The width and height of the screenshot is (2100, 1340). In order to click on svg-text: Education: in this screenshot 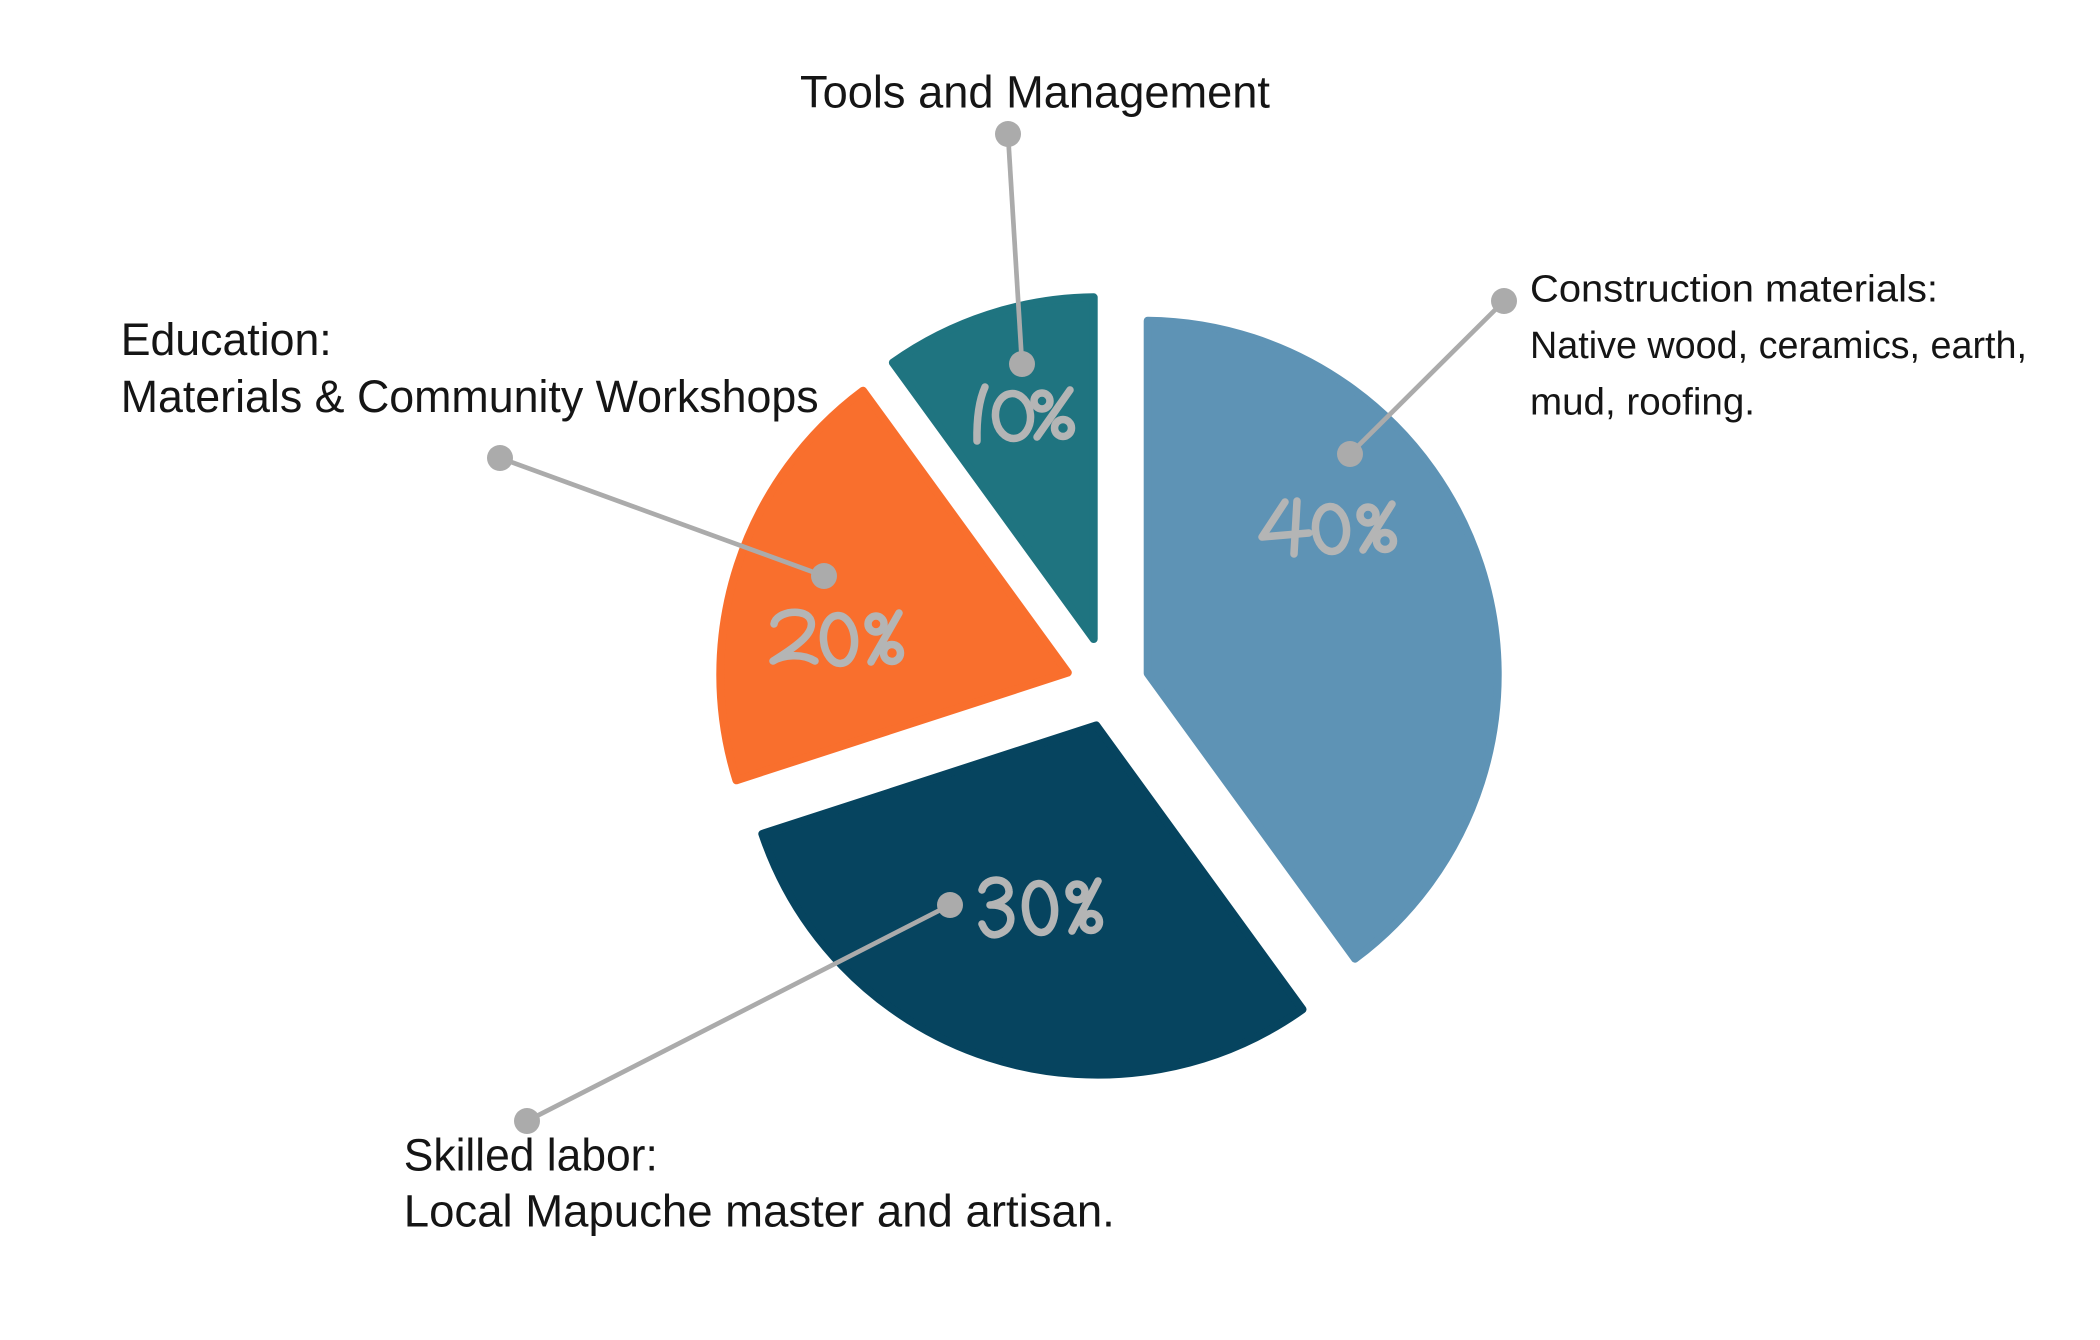, I will do `click(226, 339)`.